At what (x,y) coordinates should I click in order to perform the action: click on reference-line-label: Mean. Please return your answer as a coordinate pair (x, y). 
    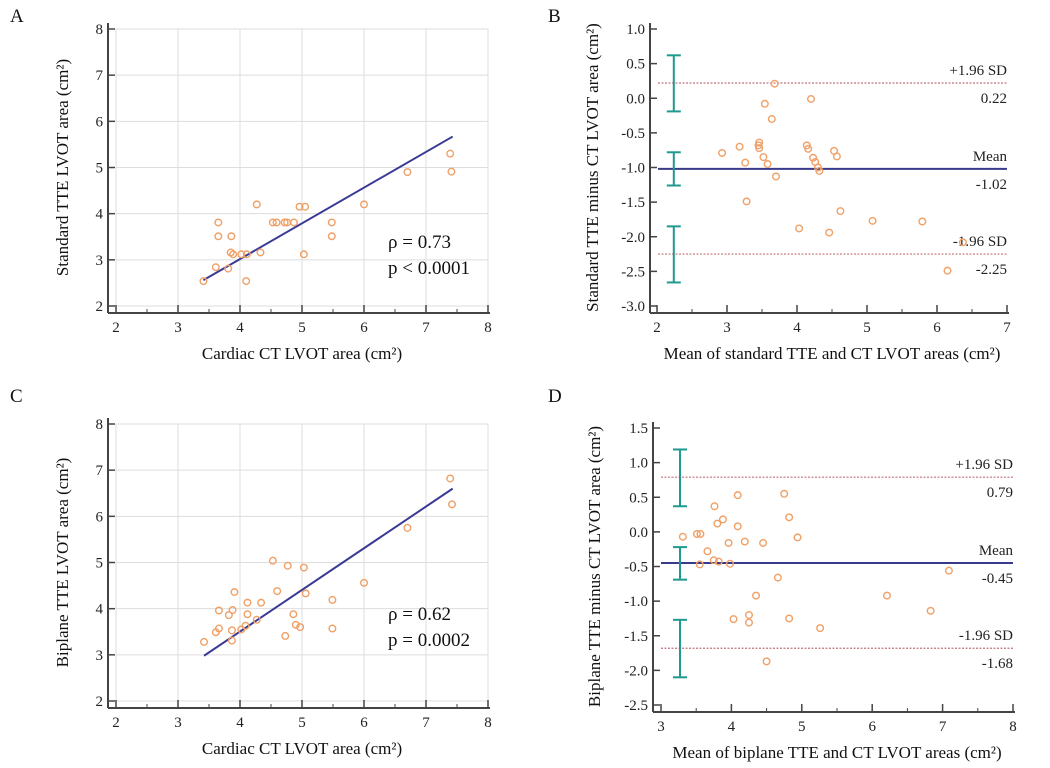
    Looking at the image, I should click on (996, 551).